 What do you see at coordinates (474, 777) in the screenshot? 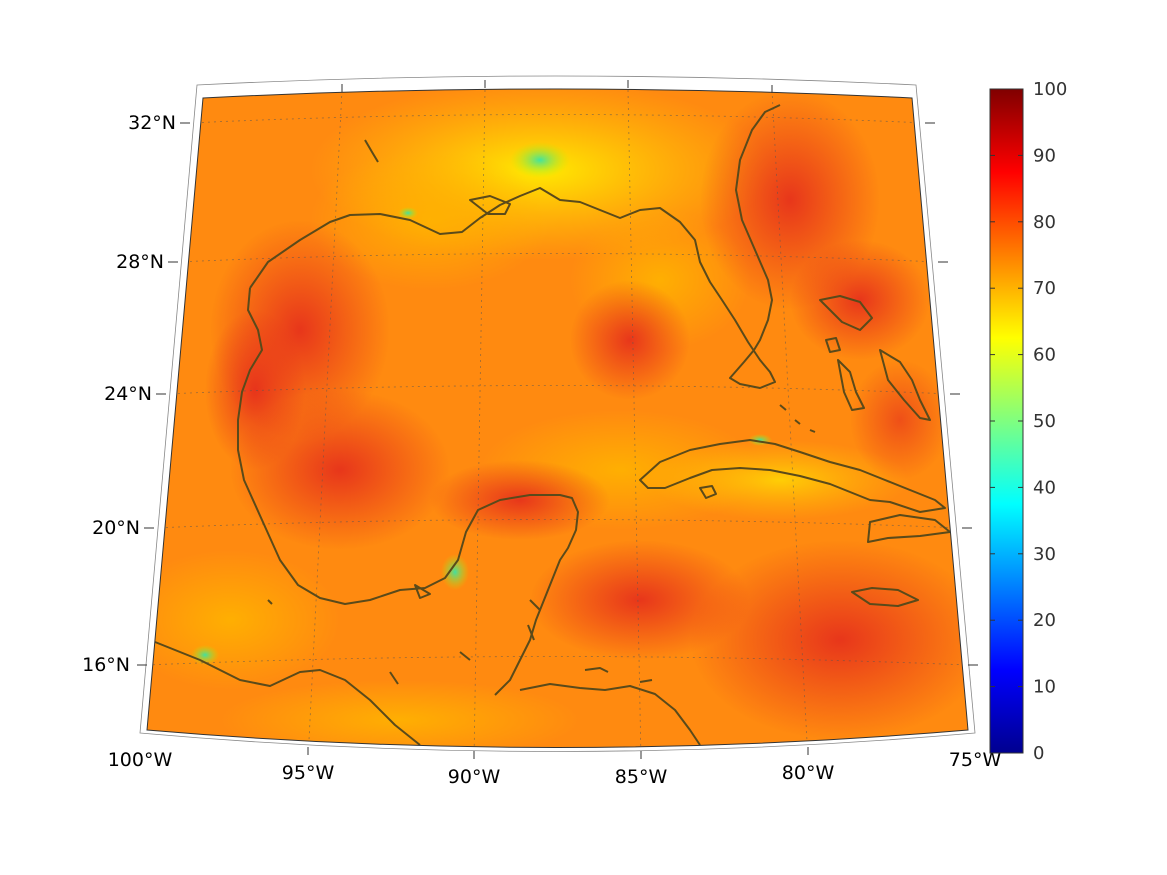
I see `lon-label: 90°W` at bounding box center [474, 777].